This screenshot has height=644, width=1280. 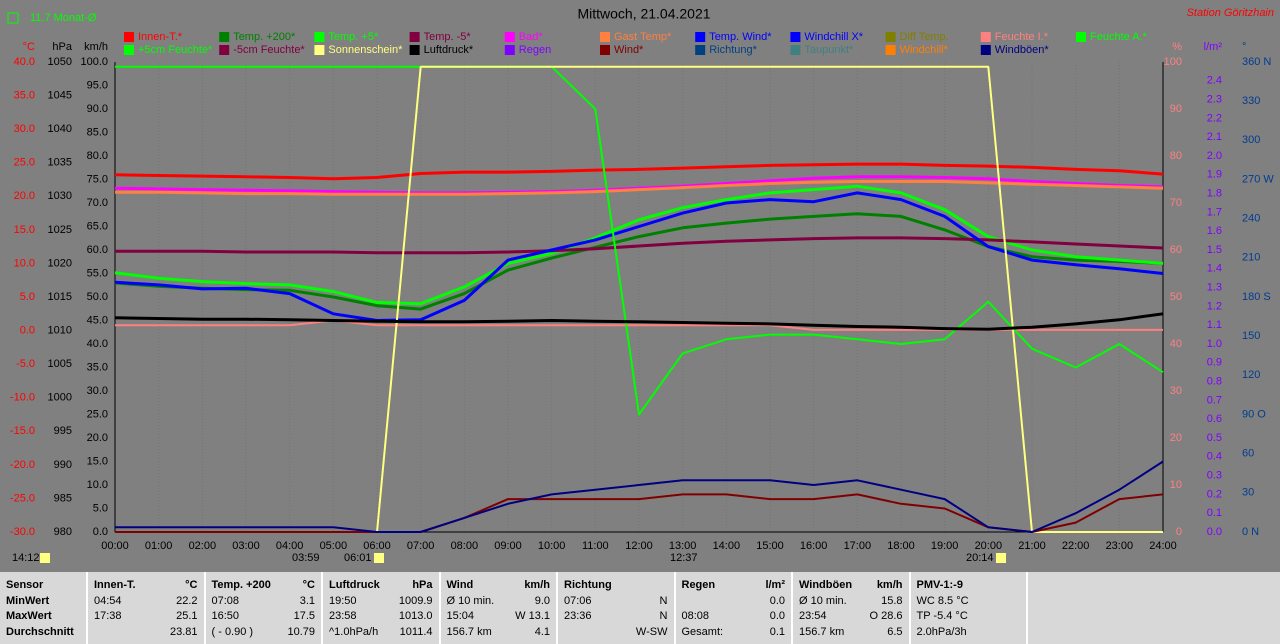 I want to click on y-tick-label: 1030, so click(x=60, y=196).